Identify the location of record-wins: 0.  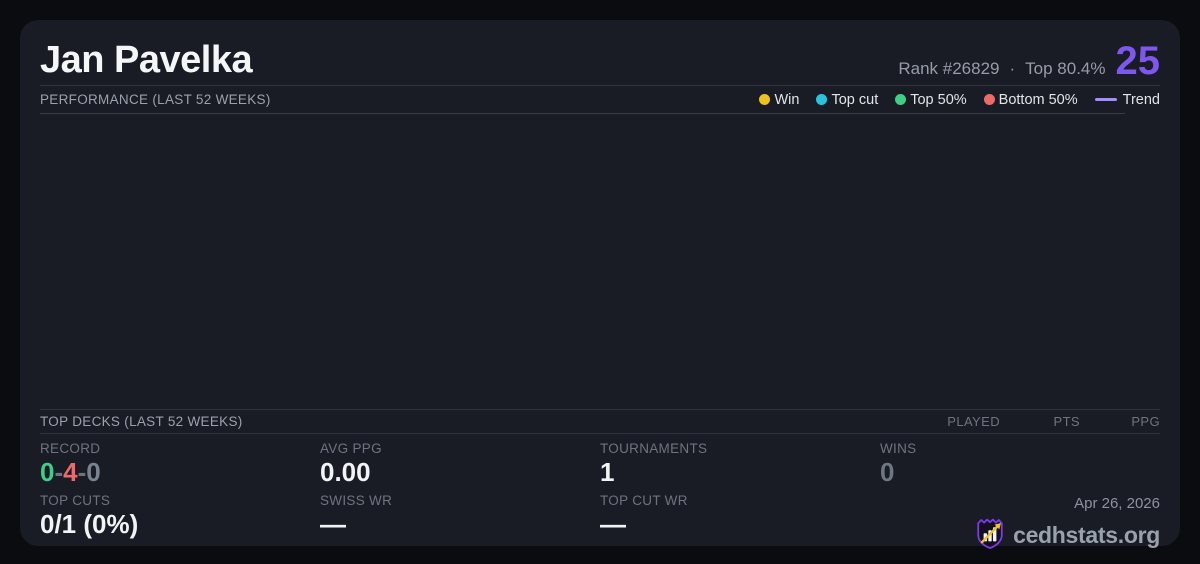
(47, 472).